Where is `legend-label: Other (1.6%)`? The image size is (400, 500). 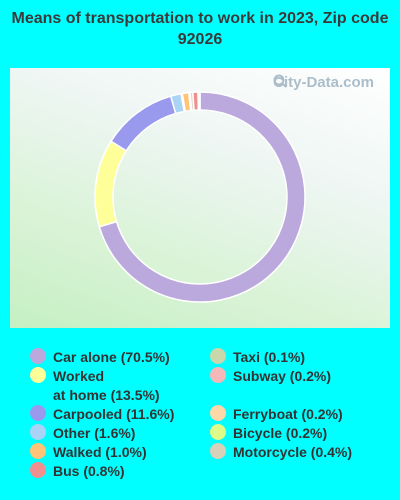
legend-label: Other (1.6%) is located at coordinates (94, 433).